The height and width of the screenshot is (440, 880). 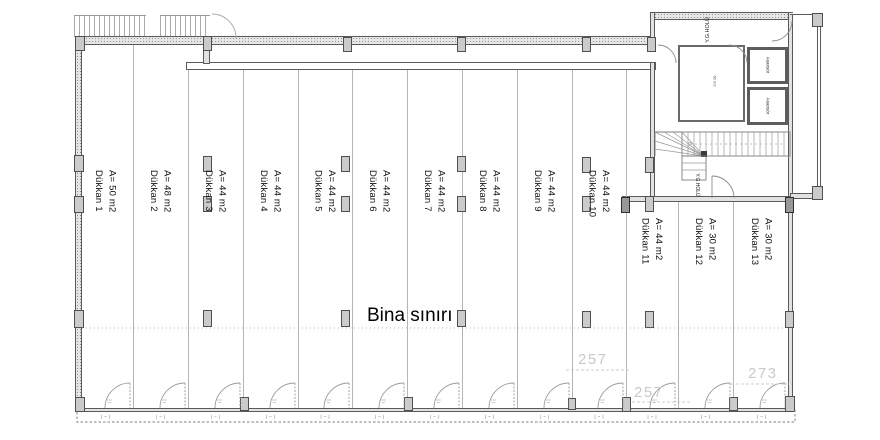 What do you see at coordinates (482, 191) in the screenshot?
I see `shop-name: Dükkan 8` at bounding box center [482, 191].